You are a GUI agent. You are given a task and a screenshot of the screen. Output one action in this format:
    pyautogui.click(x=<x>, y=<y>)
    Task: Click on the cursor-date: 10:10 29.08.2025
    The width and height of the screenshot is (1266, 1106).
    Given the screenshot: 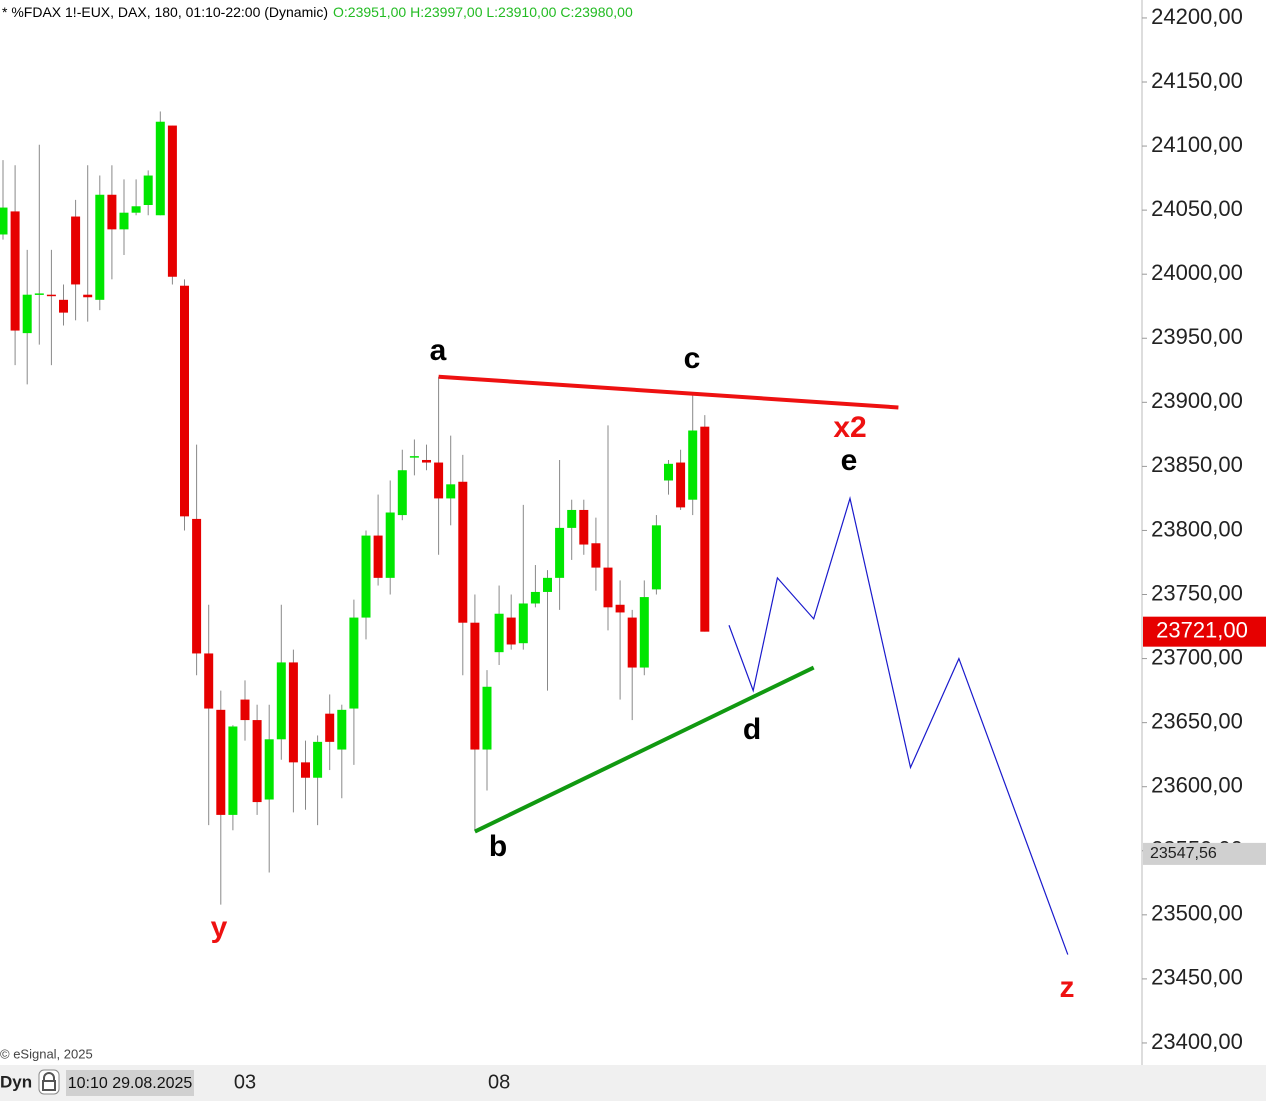 What is the action you would take?
    pyautogui.click(x=130, y=1083)
    